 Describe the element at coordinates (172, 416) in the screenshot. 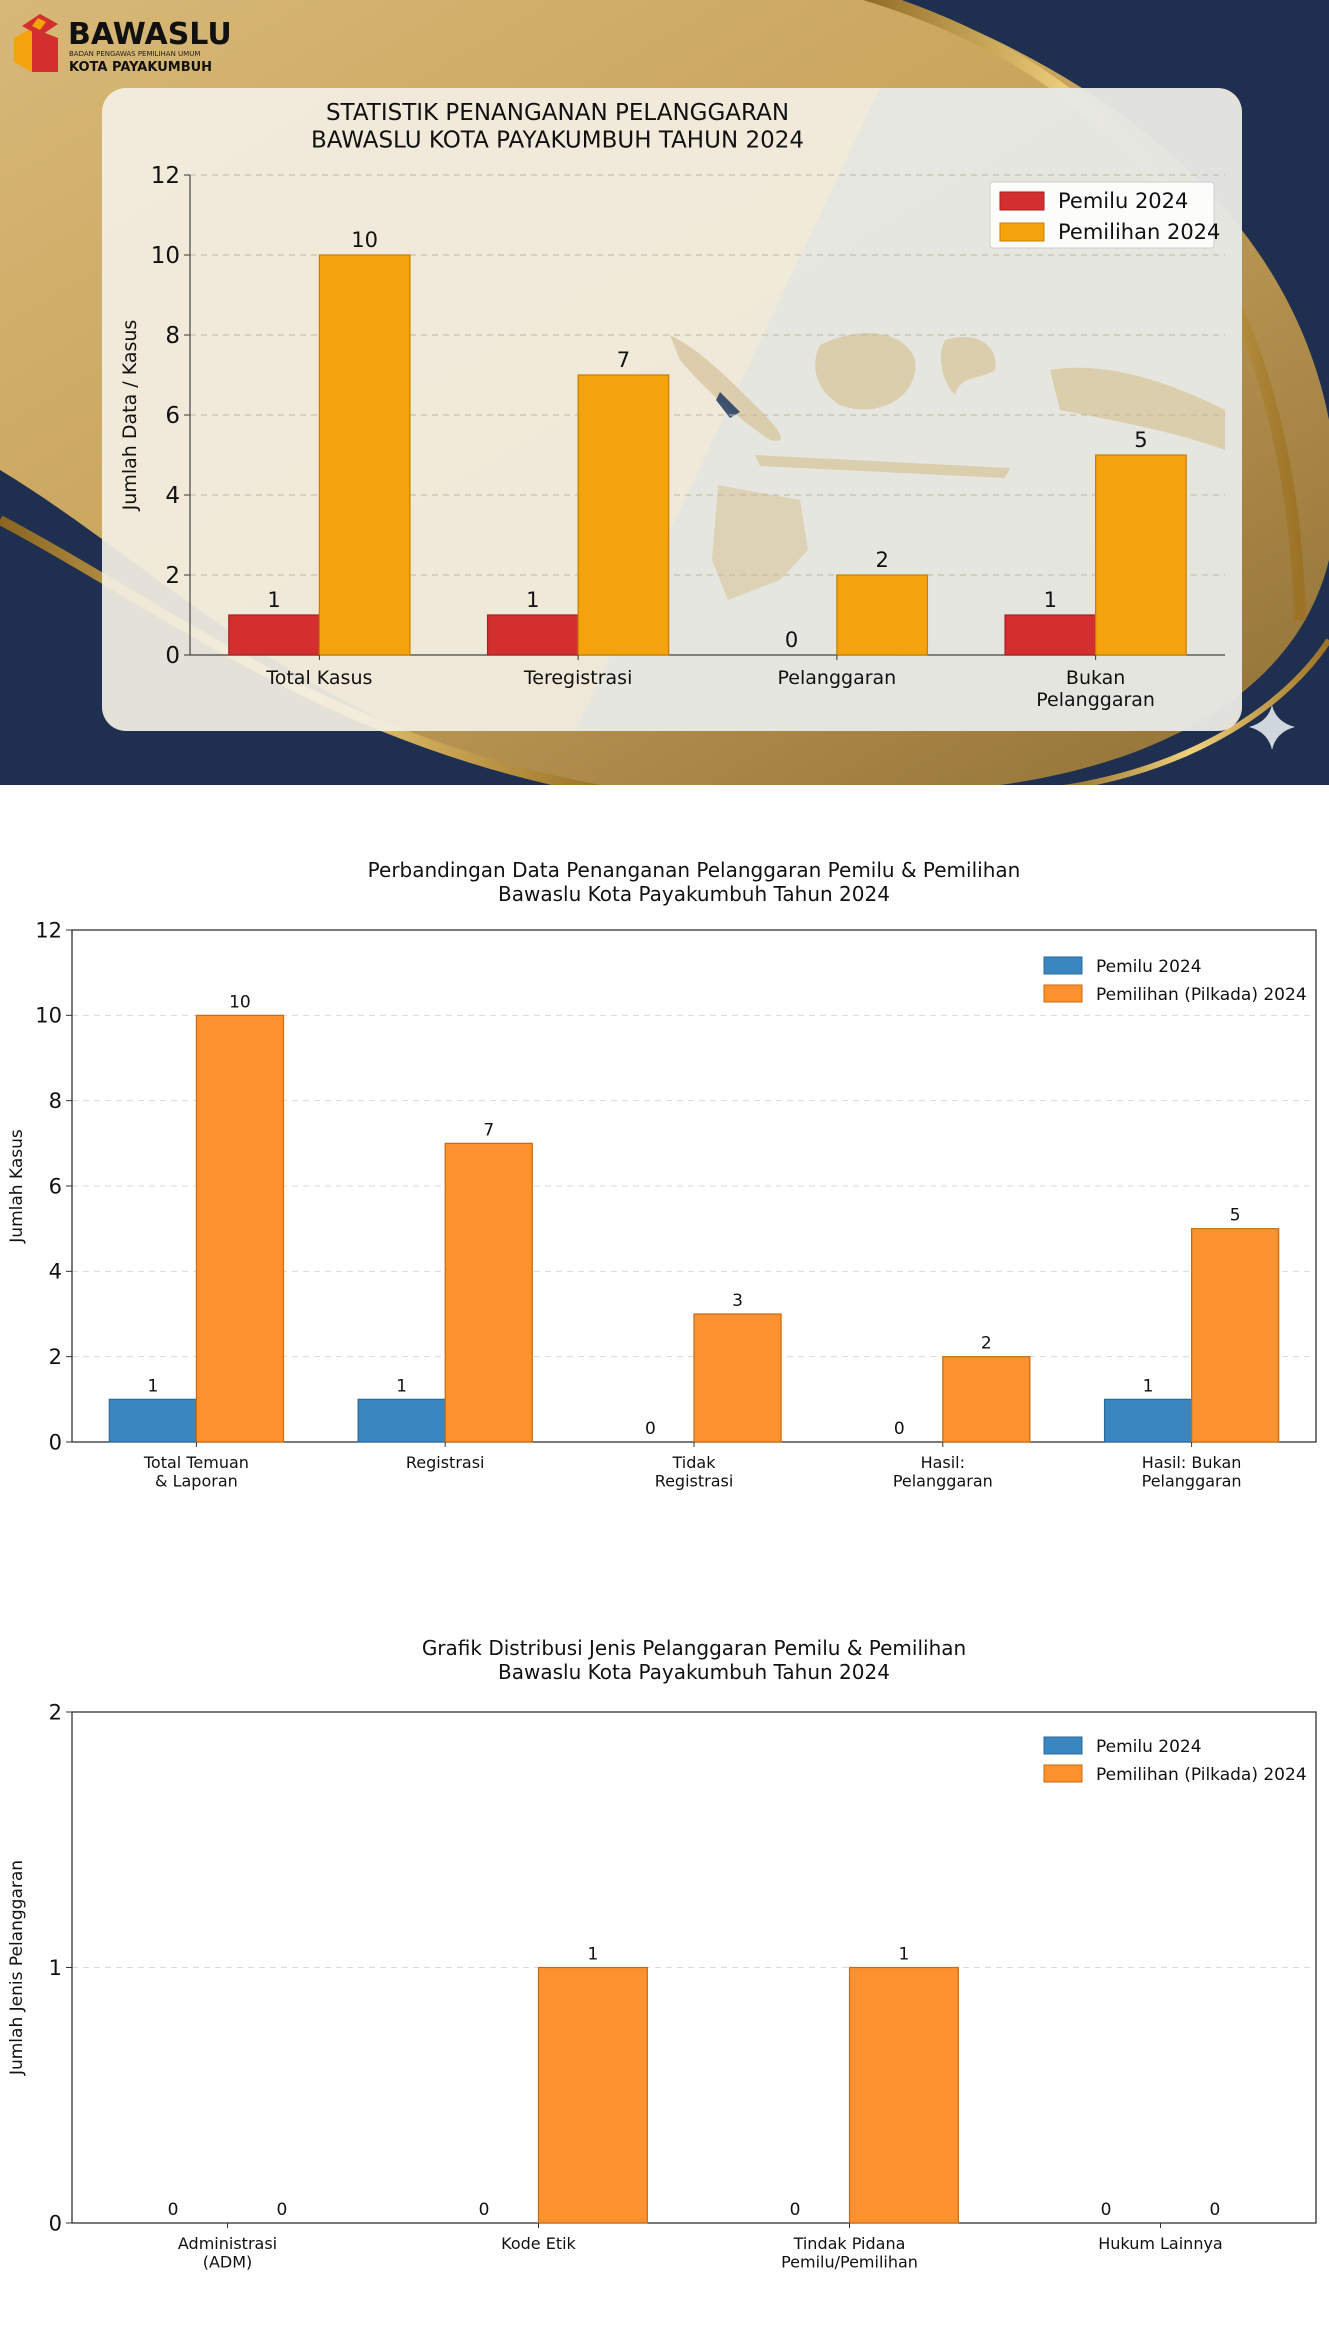

I see `y-tick-label: 6` at that location.